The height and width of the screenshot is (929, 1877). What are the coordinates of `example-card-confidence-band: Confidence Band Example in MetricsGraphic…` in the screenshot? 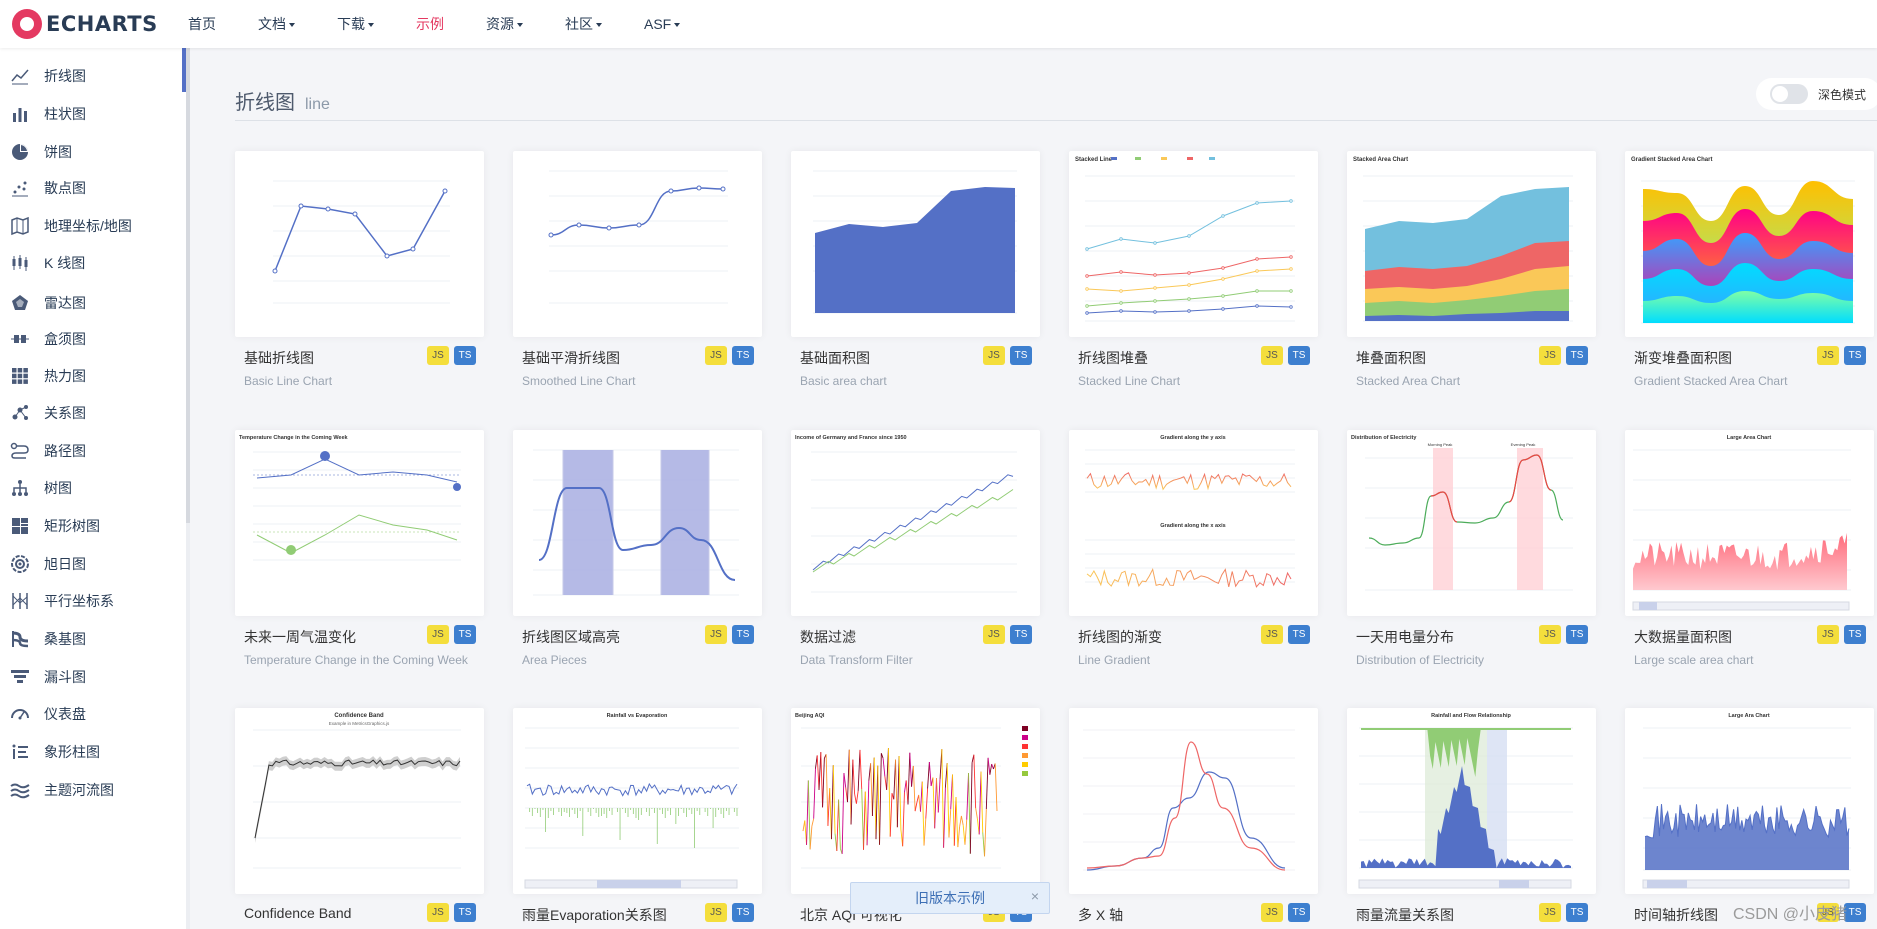 It's located at (359, 815).